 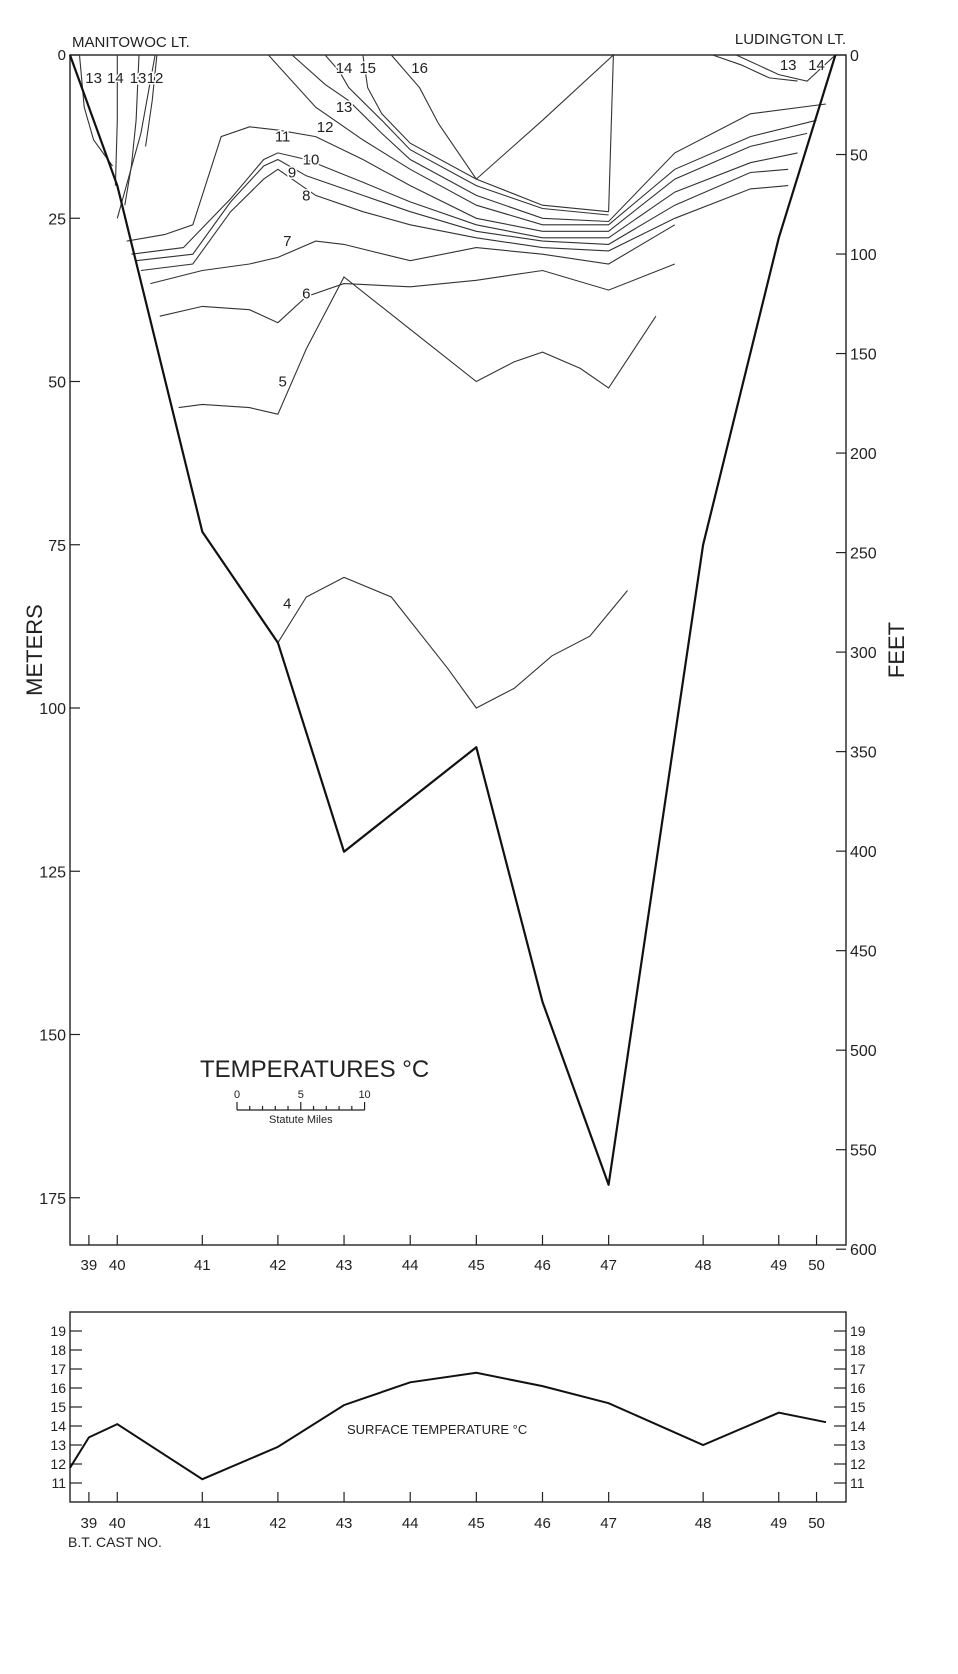 What do you see at coordinates (863, 255) in the screenshot?
I see `y-tick-label-feet: 100` at bounding box center [863, 255].